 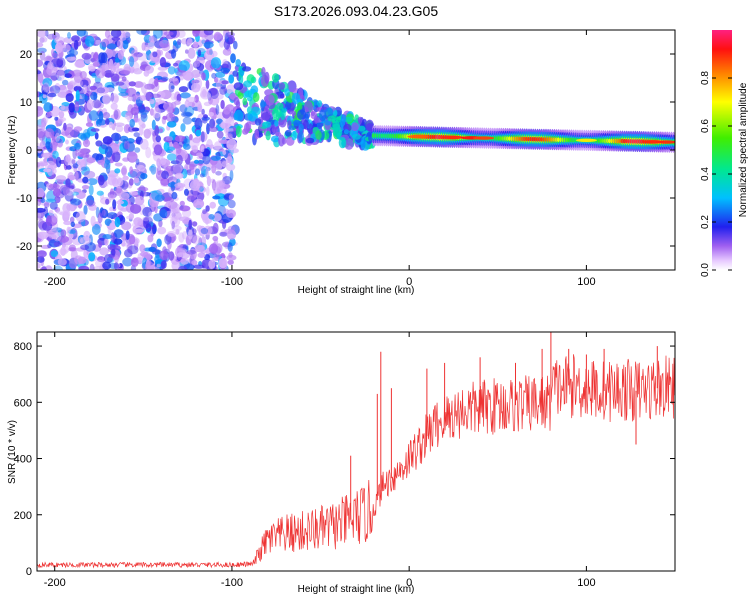 I want to click on chart-title: S173.2026.093.04.23.G05, so click(x=356, y=11).